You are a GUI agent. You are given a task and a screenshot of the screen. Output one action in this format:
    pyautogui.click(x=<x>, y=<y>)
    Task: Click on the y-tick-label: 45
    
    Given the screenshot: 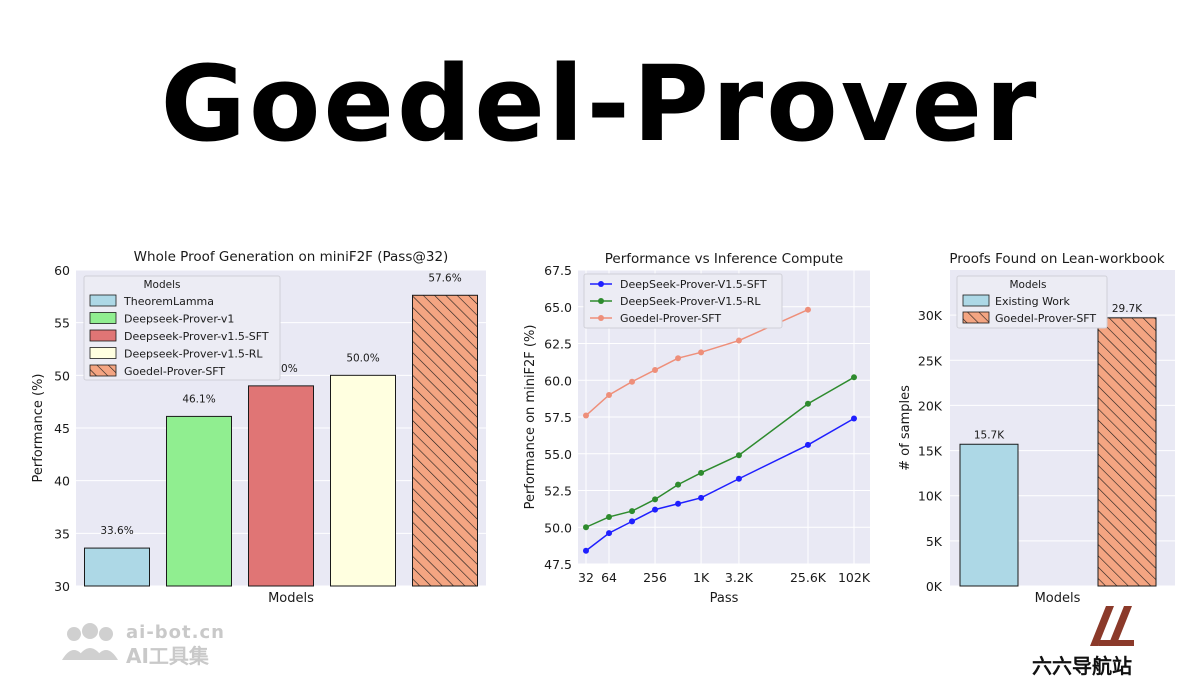 What is the action you would take?
    pyautogui.click(x=62, y=428)
    